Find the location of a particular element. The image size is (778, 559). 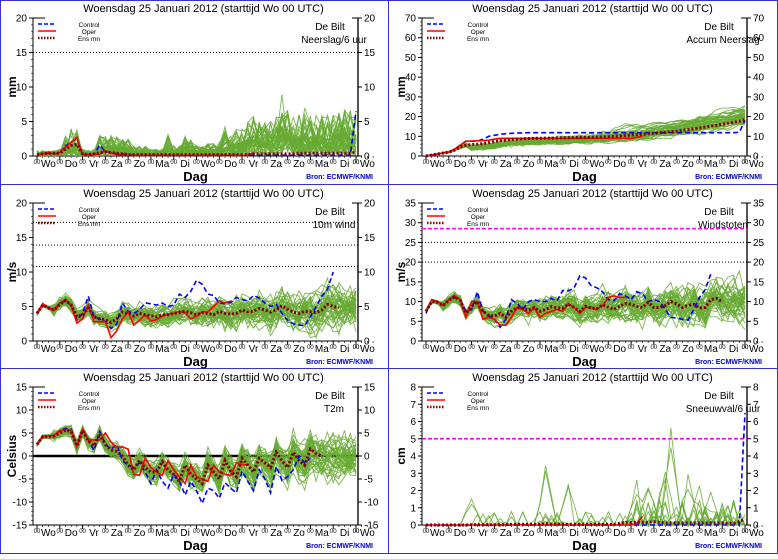

y-tick-label-right: 25 is located at coordinates (759, 243).